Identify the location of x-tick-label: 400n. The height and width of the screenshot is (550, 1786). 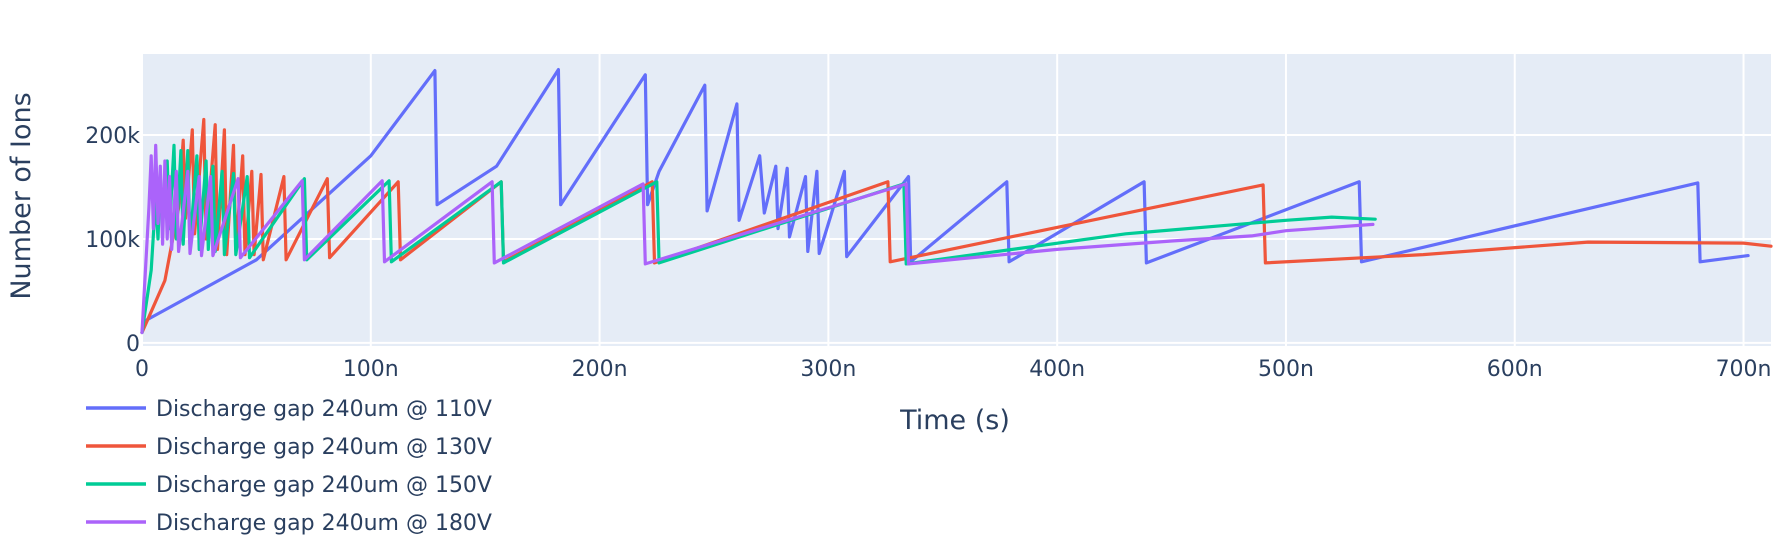
(1057, 369).